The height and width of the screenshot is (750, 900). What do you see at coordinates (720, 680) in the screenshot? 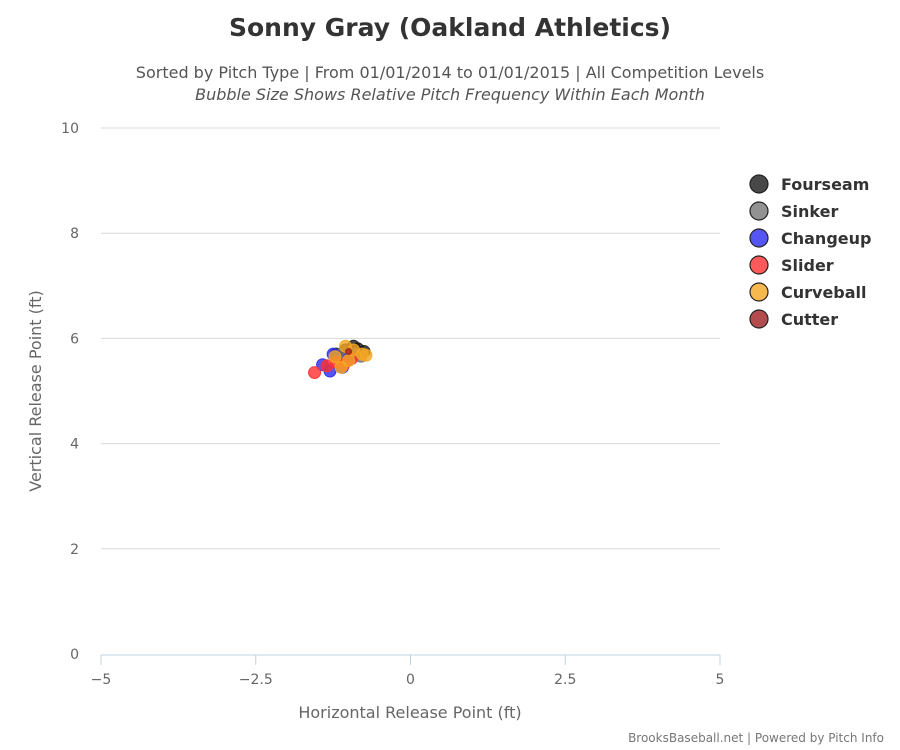
I see `x-tick-label: 5` at bounding box center [720, 680].